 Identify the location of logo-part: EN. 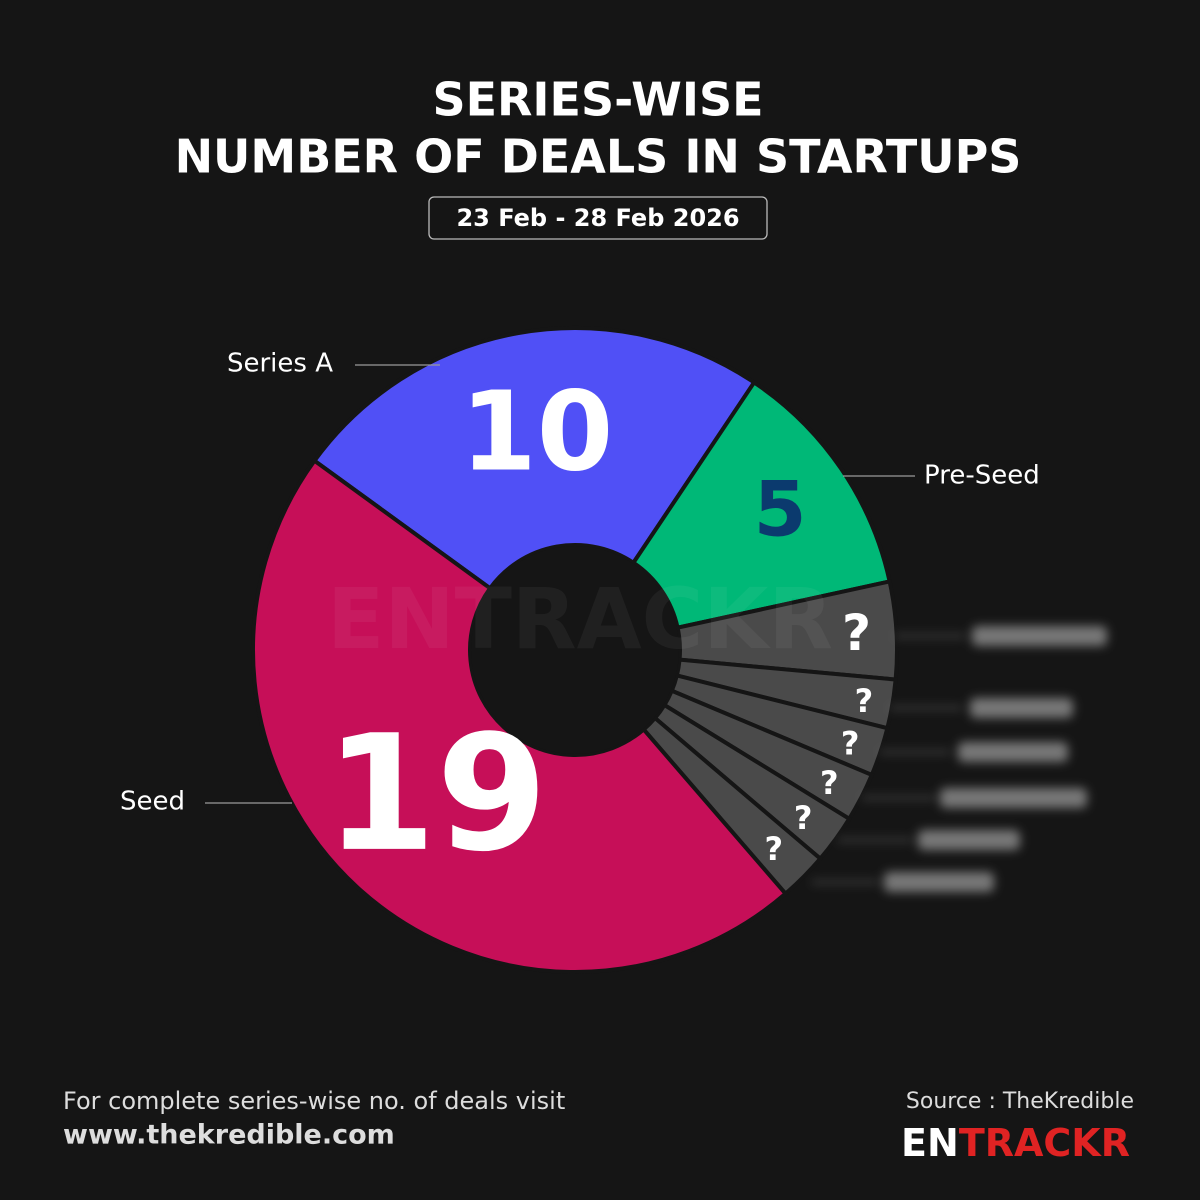
(930, 1143).